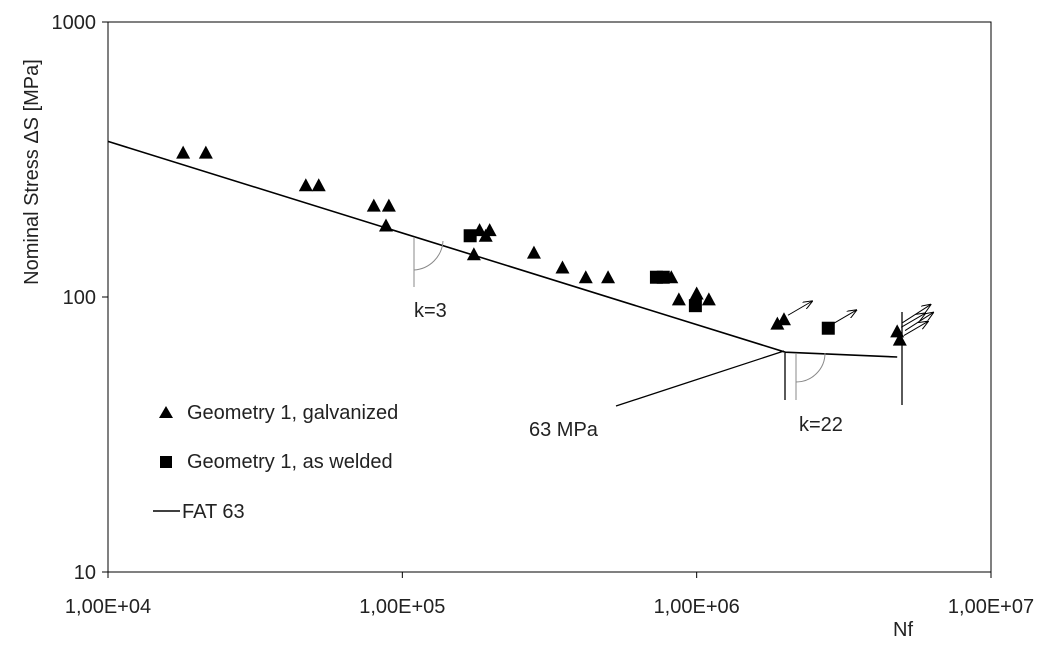  Describe the element at coordinates (991, 607) in the screenshot. I see `x-tick-label-3: 1,00E+07` at that location.